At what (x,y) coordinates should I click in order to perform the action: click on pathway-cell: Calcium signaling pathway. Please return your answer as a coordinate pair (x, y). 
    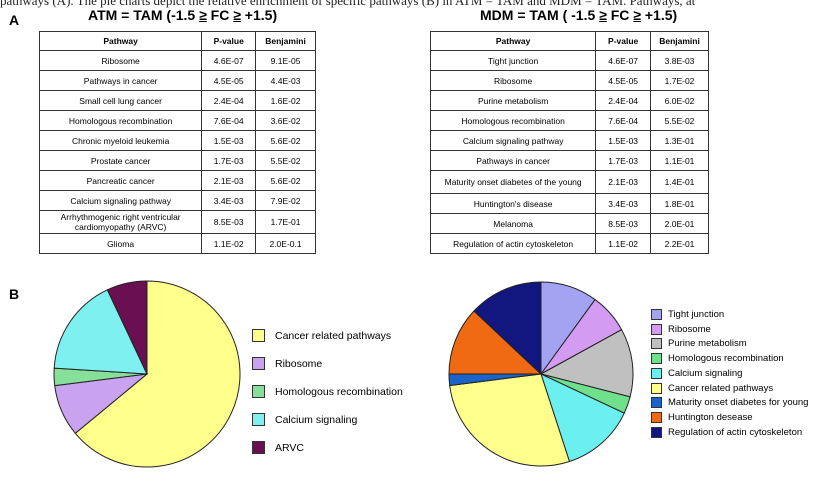
    Looking at the image, I should click on (120, 200).